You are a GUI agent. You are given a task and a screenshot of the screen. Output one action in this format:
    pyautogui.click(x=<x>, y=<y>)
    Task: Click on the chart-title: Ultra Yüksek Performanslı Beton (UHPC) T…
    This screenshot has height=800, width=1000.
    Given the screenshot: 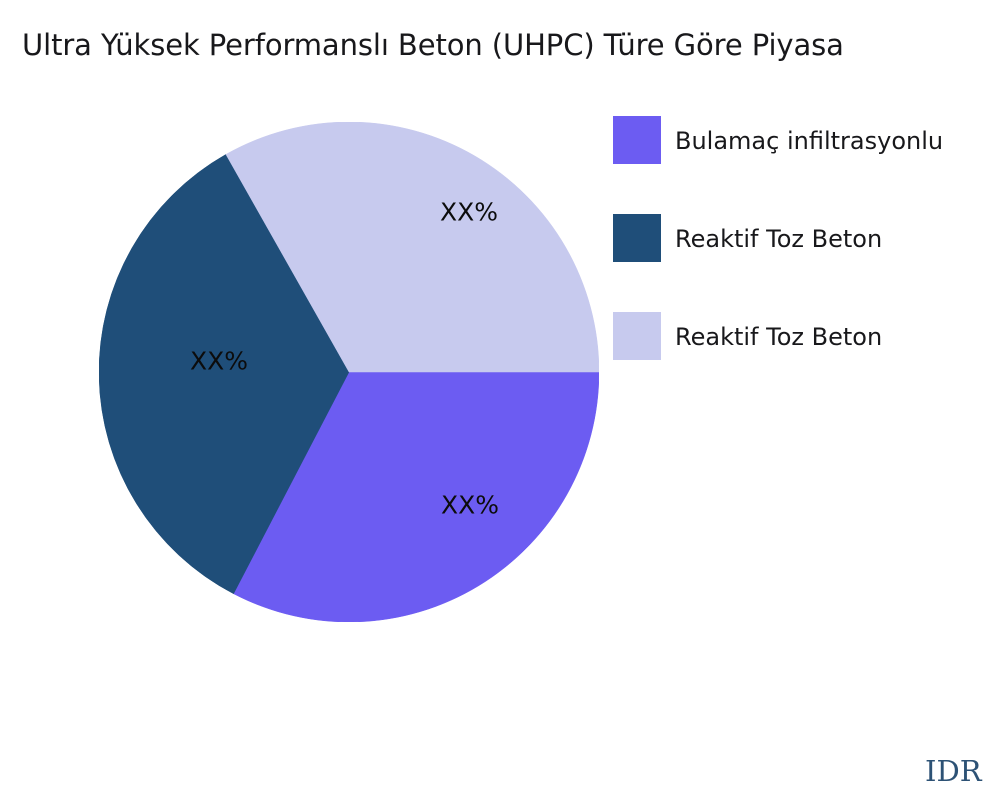 What is the action you would take?
    pyautogui.click(x=433, y=45)
    